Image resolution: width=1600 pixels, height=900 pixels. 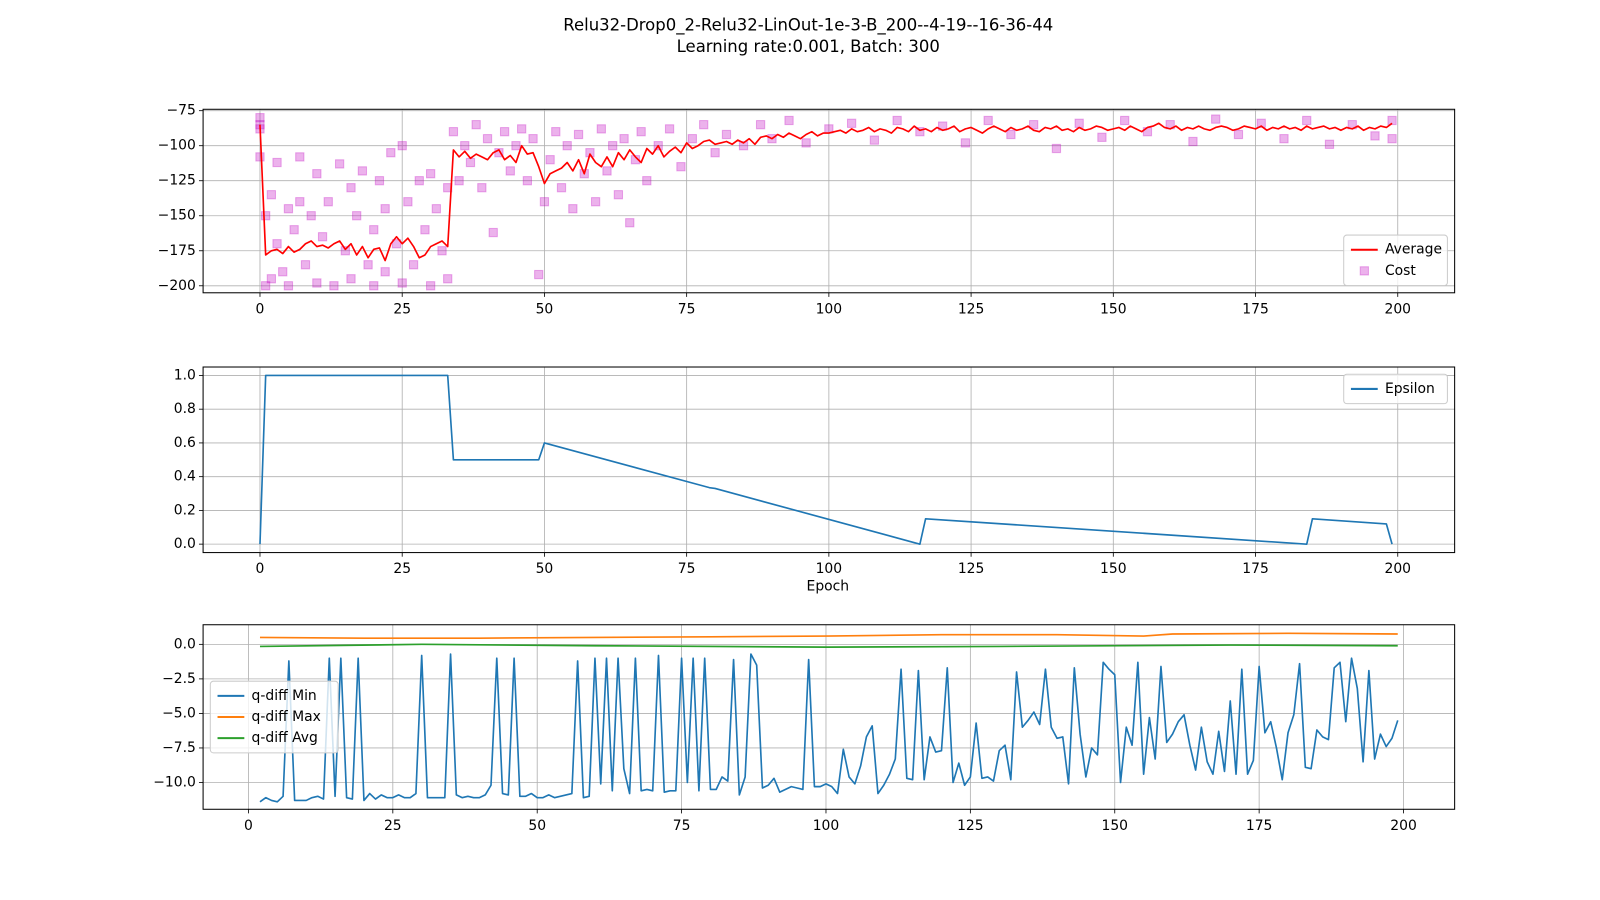 What do you see at coordinates (179, 748) in the screenshot?
I see `y-tick-label: −7.5` at bounding box center [179, 748].